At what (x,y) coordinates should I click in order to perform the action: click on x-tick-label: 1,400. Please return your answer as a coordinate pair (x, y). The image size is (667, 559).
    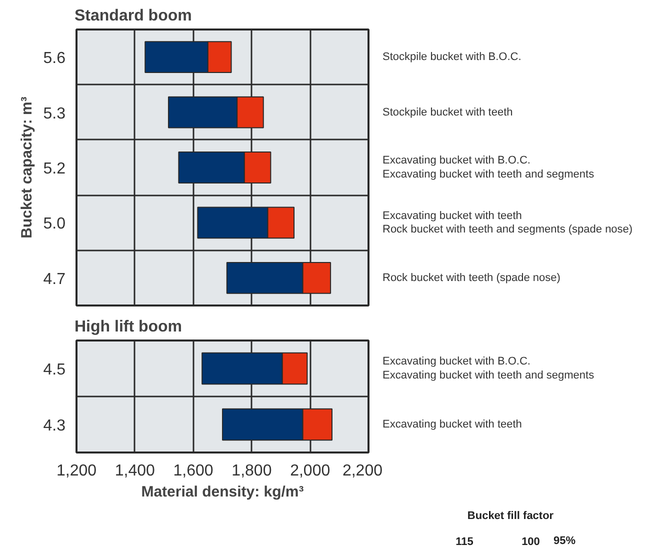
    Looking at the image, I should click on (135, 471).